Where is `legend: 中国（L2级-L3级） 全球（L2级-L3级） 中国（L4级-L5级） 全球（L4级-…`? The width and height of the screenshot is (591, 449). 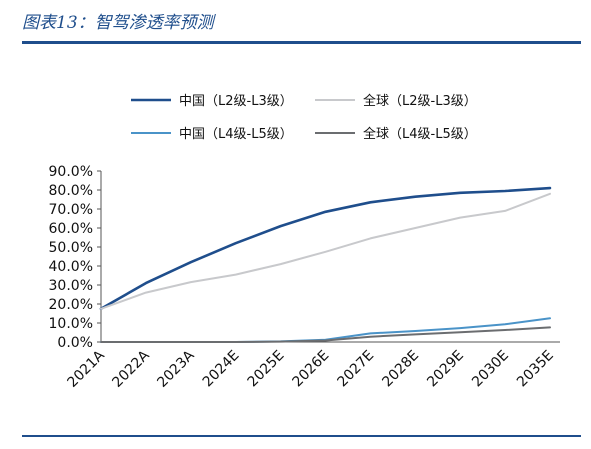 legend: 中国（L2级-L3级） 全球（L2级-L3级） 中国（L4级-L5级） 全球（L4级-… is located at coordinates (304, 117).